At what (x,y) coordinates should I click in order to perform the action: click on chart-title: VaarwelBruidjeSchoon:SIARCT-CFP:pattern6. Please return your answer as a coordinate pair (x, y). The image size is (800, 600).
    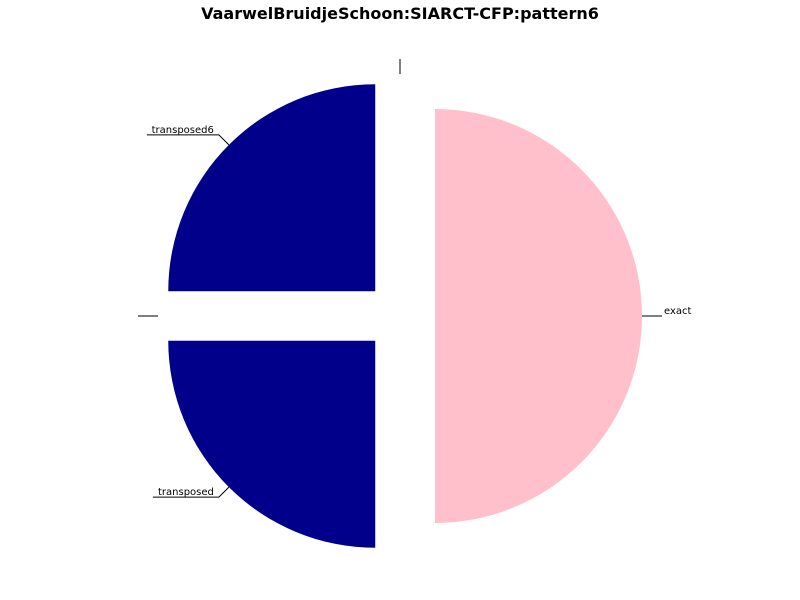
    Looking at the image, I should click on (400, 13).